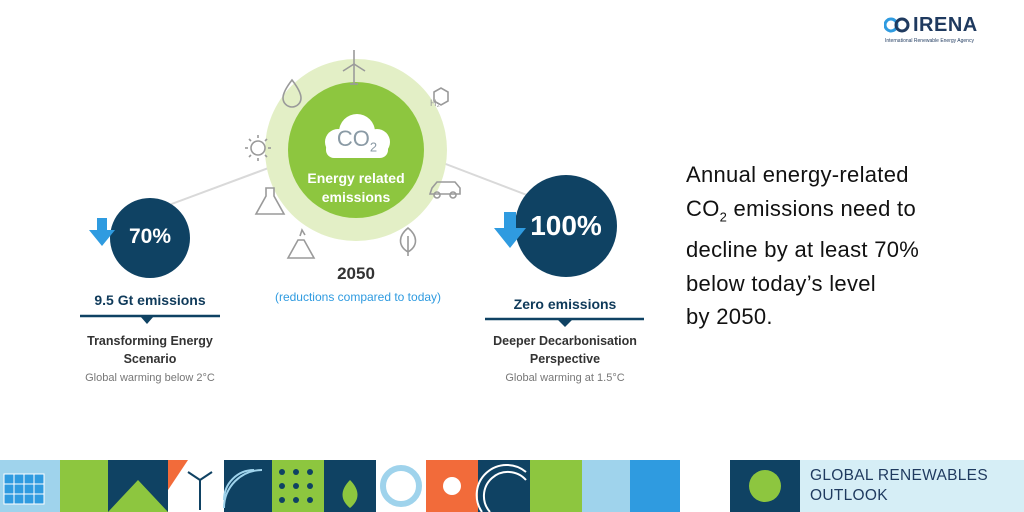 The width and height of the screenshot is (1024, 512). I want to click on dot-grid-pattern, so click(296, 486).